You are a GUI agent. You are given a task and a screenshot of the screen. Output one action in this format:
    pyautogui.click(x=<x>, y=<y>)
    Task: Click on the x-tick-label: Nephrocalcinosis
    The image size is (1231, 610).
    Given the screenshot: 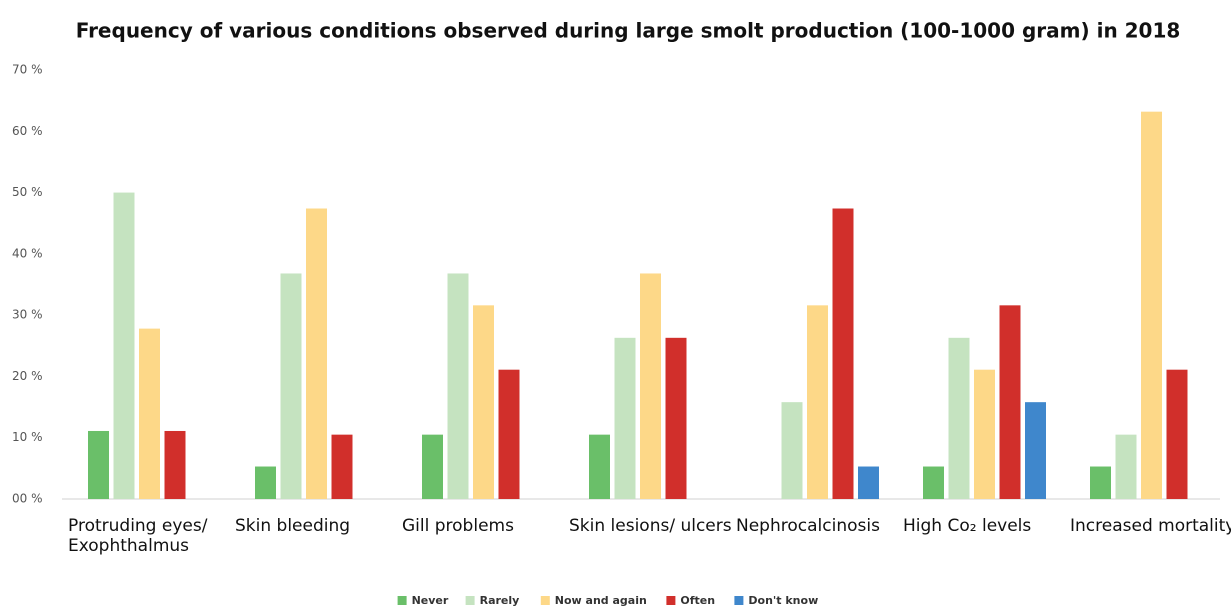 What is the action you would take?
    pyautogui.click(x=808, y=526)
    